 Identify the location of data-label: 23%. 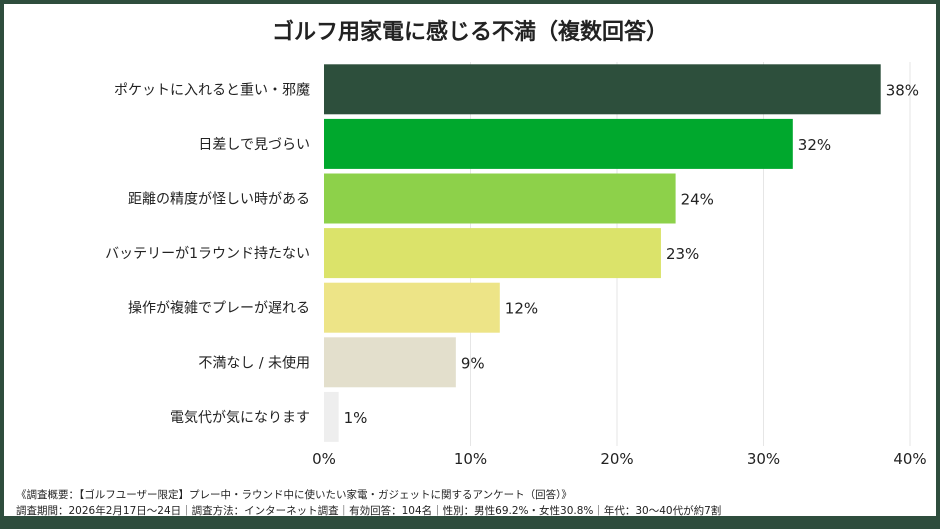
(682, 254).